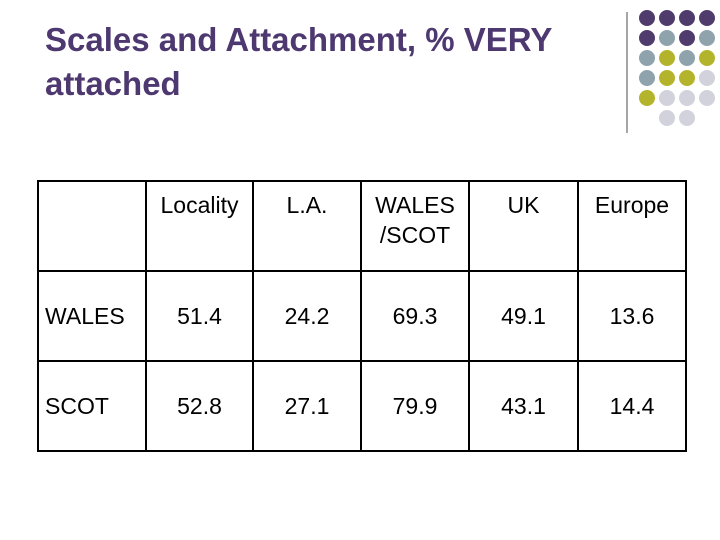 The image size is (720, 540). What do you see at coordinates (92, 316) in the screenshot?
I see `row-label: WALES` at bounding box center [92, 316].